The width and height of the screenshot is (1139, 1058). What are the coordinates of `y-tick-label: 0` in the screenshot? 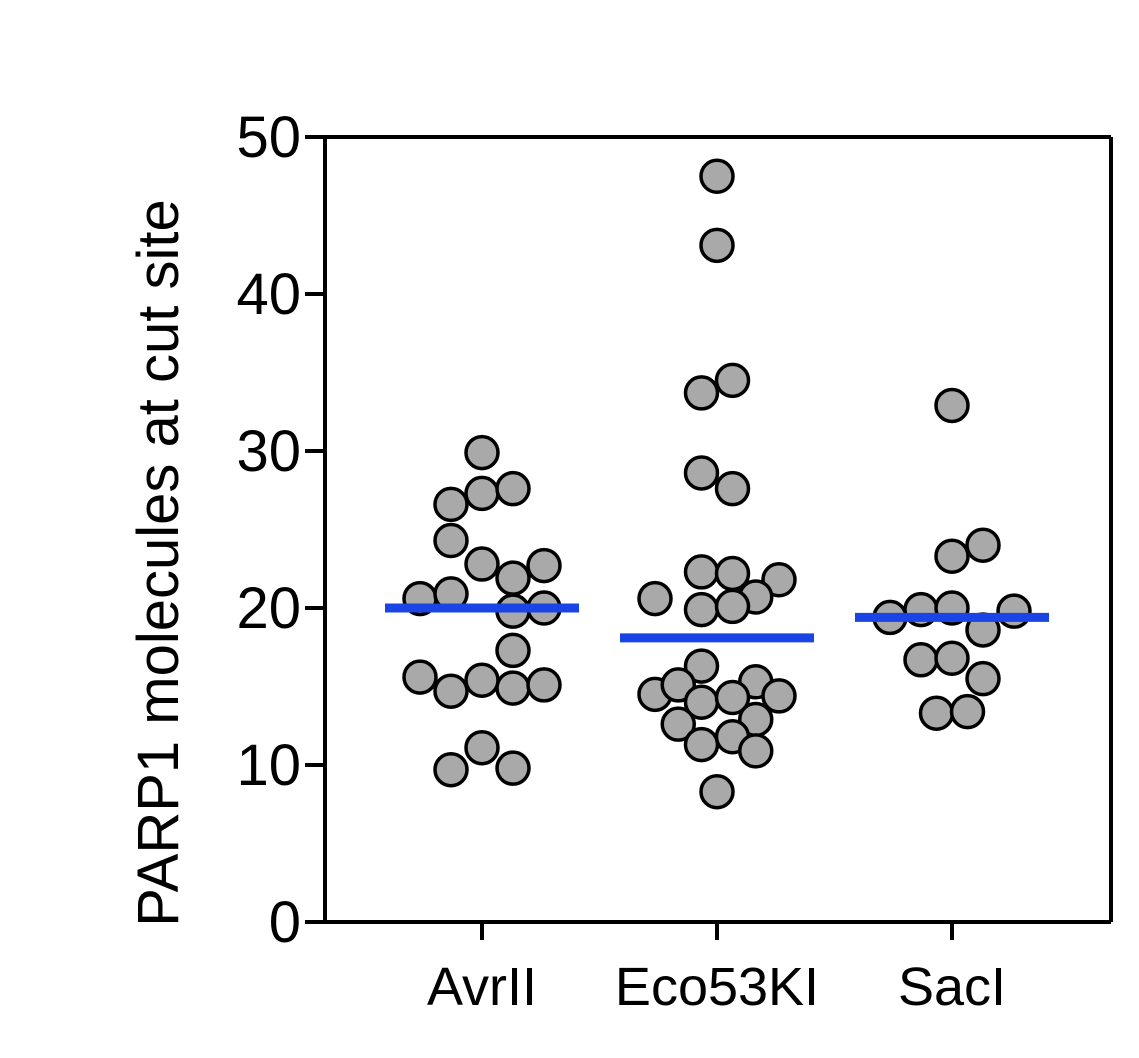 It's located at (285, 922).